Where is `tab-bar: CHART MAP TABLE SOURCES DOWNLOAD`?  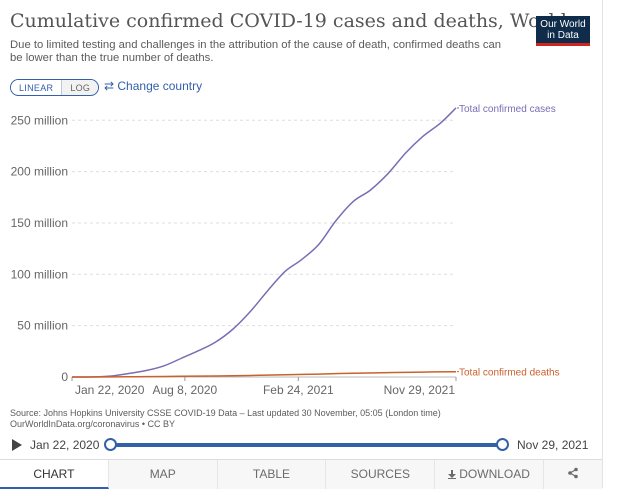
tab-bar: CHART MAP TABLE SOURCES DOWNLOAD is located at coordinates (301, 474).